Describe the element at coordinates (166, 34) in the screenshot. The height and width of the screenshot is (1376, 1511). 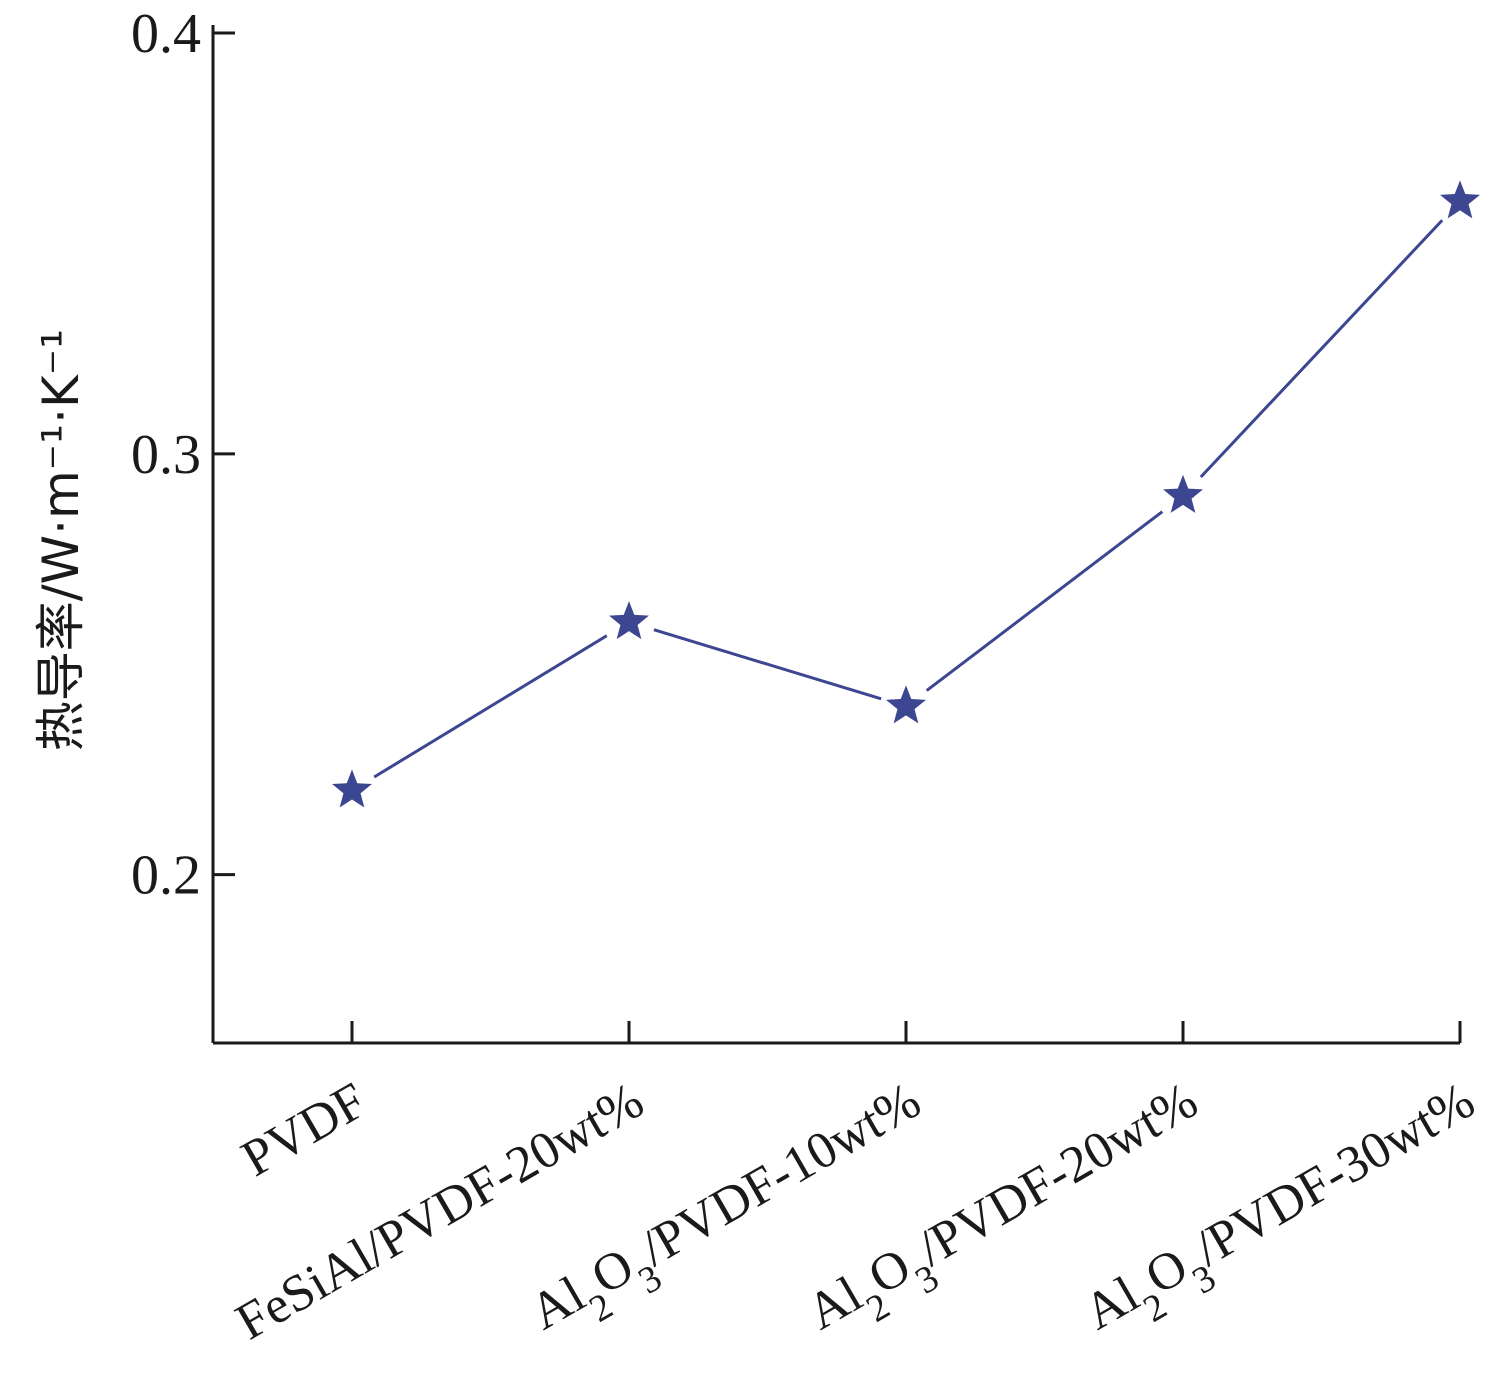
I see `y-tick-label: 0.4` at that location.